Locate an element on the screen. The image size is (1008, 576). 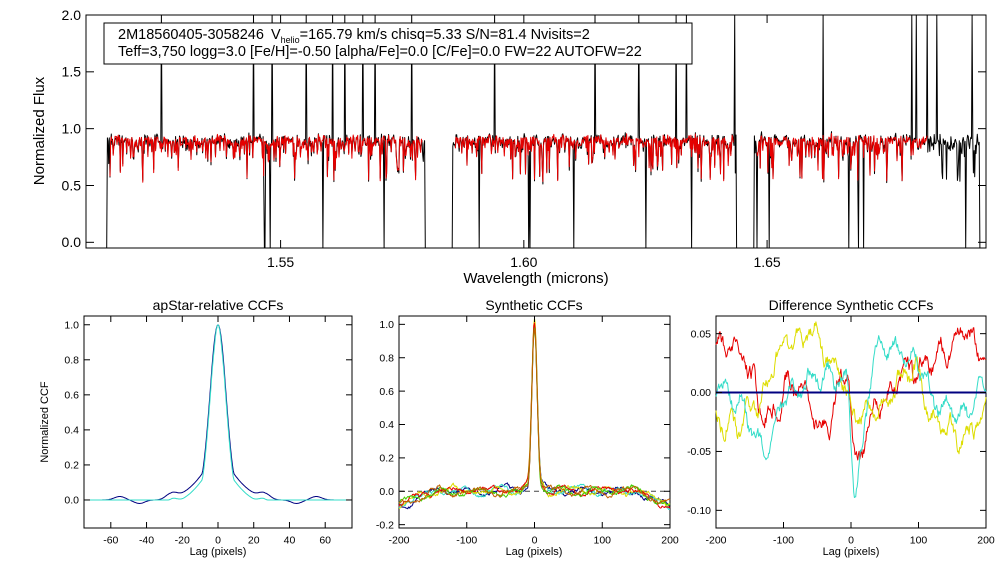
difference-ccf-x-tick-label: 100 is located at coordinates (919, 541).